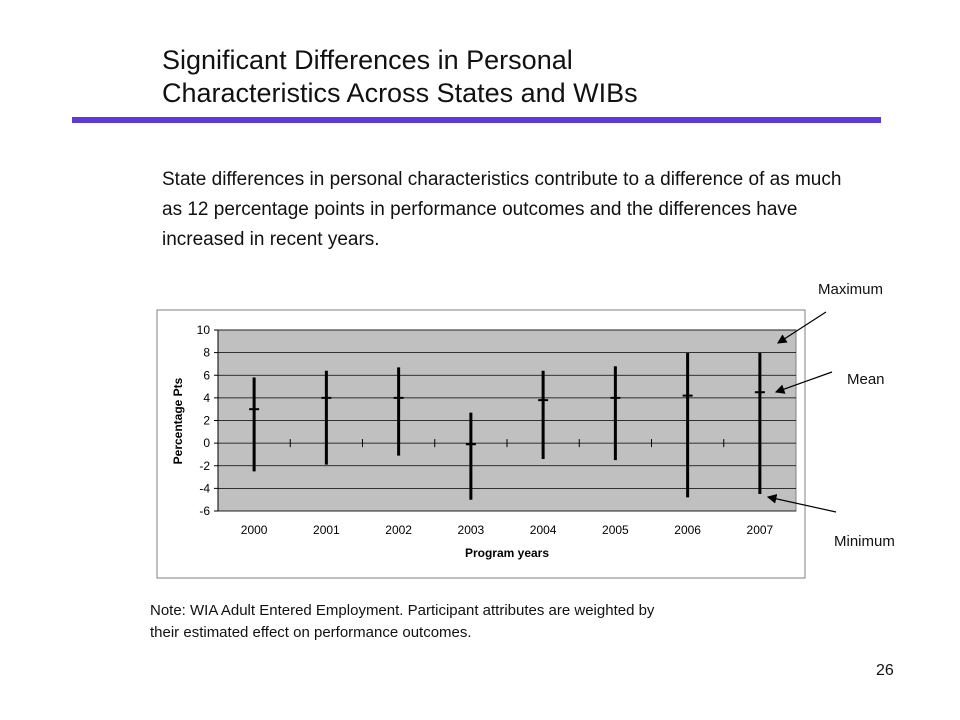  Describe the element at coordinates (543, 530) in the screenshot. I see `x-tick-label: 2004` at that location.